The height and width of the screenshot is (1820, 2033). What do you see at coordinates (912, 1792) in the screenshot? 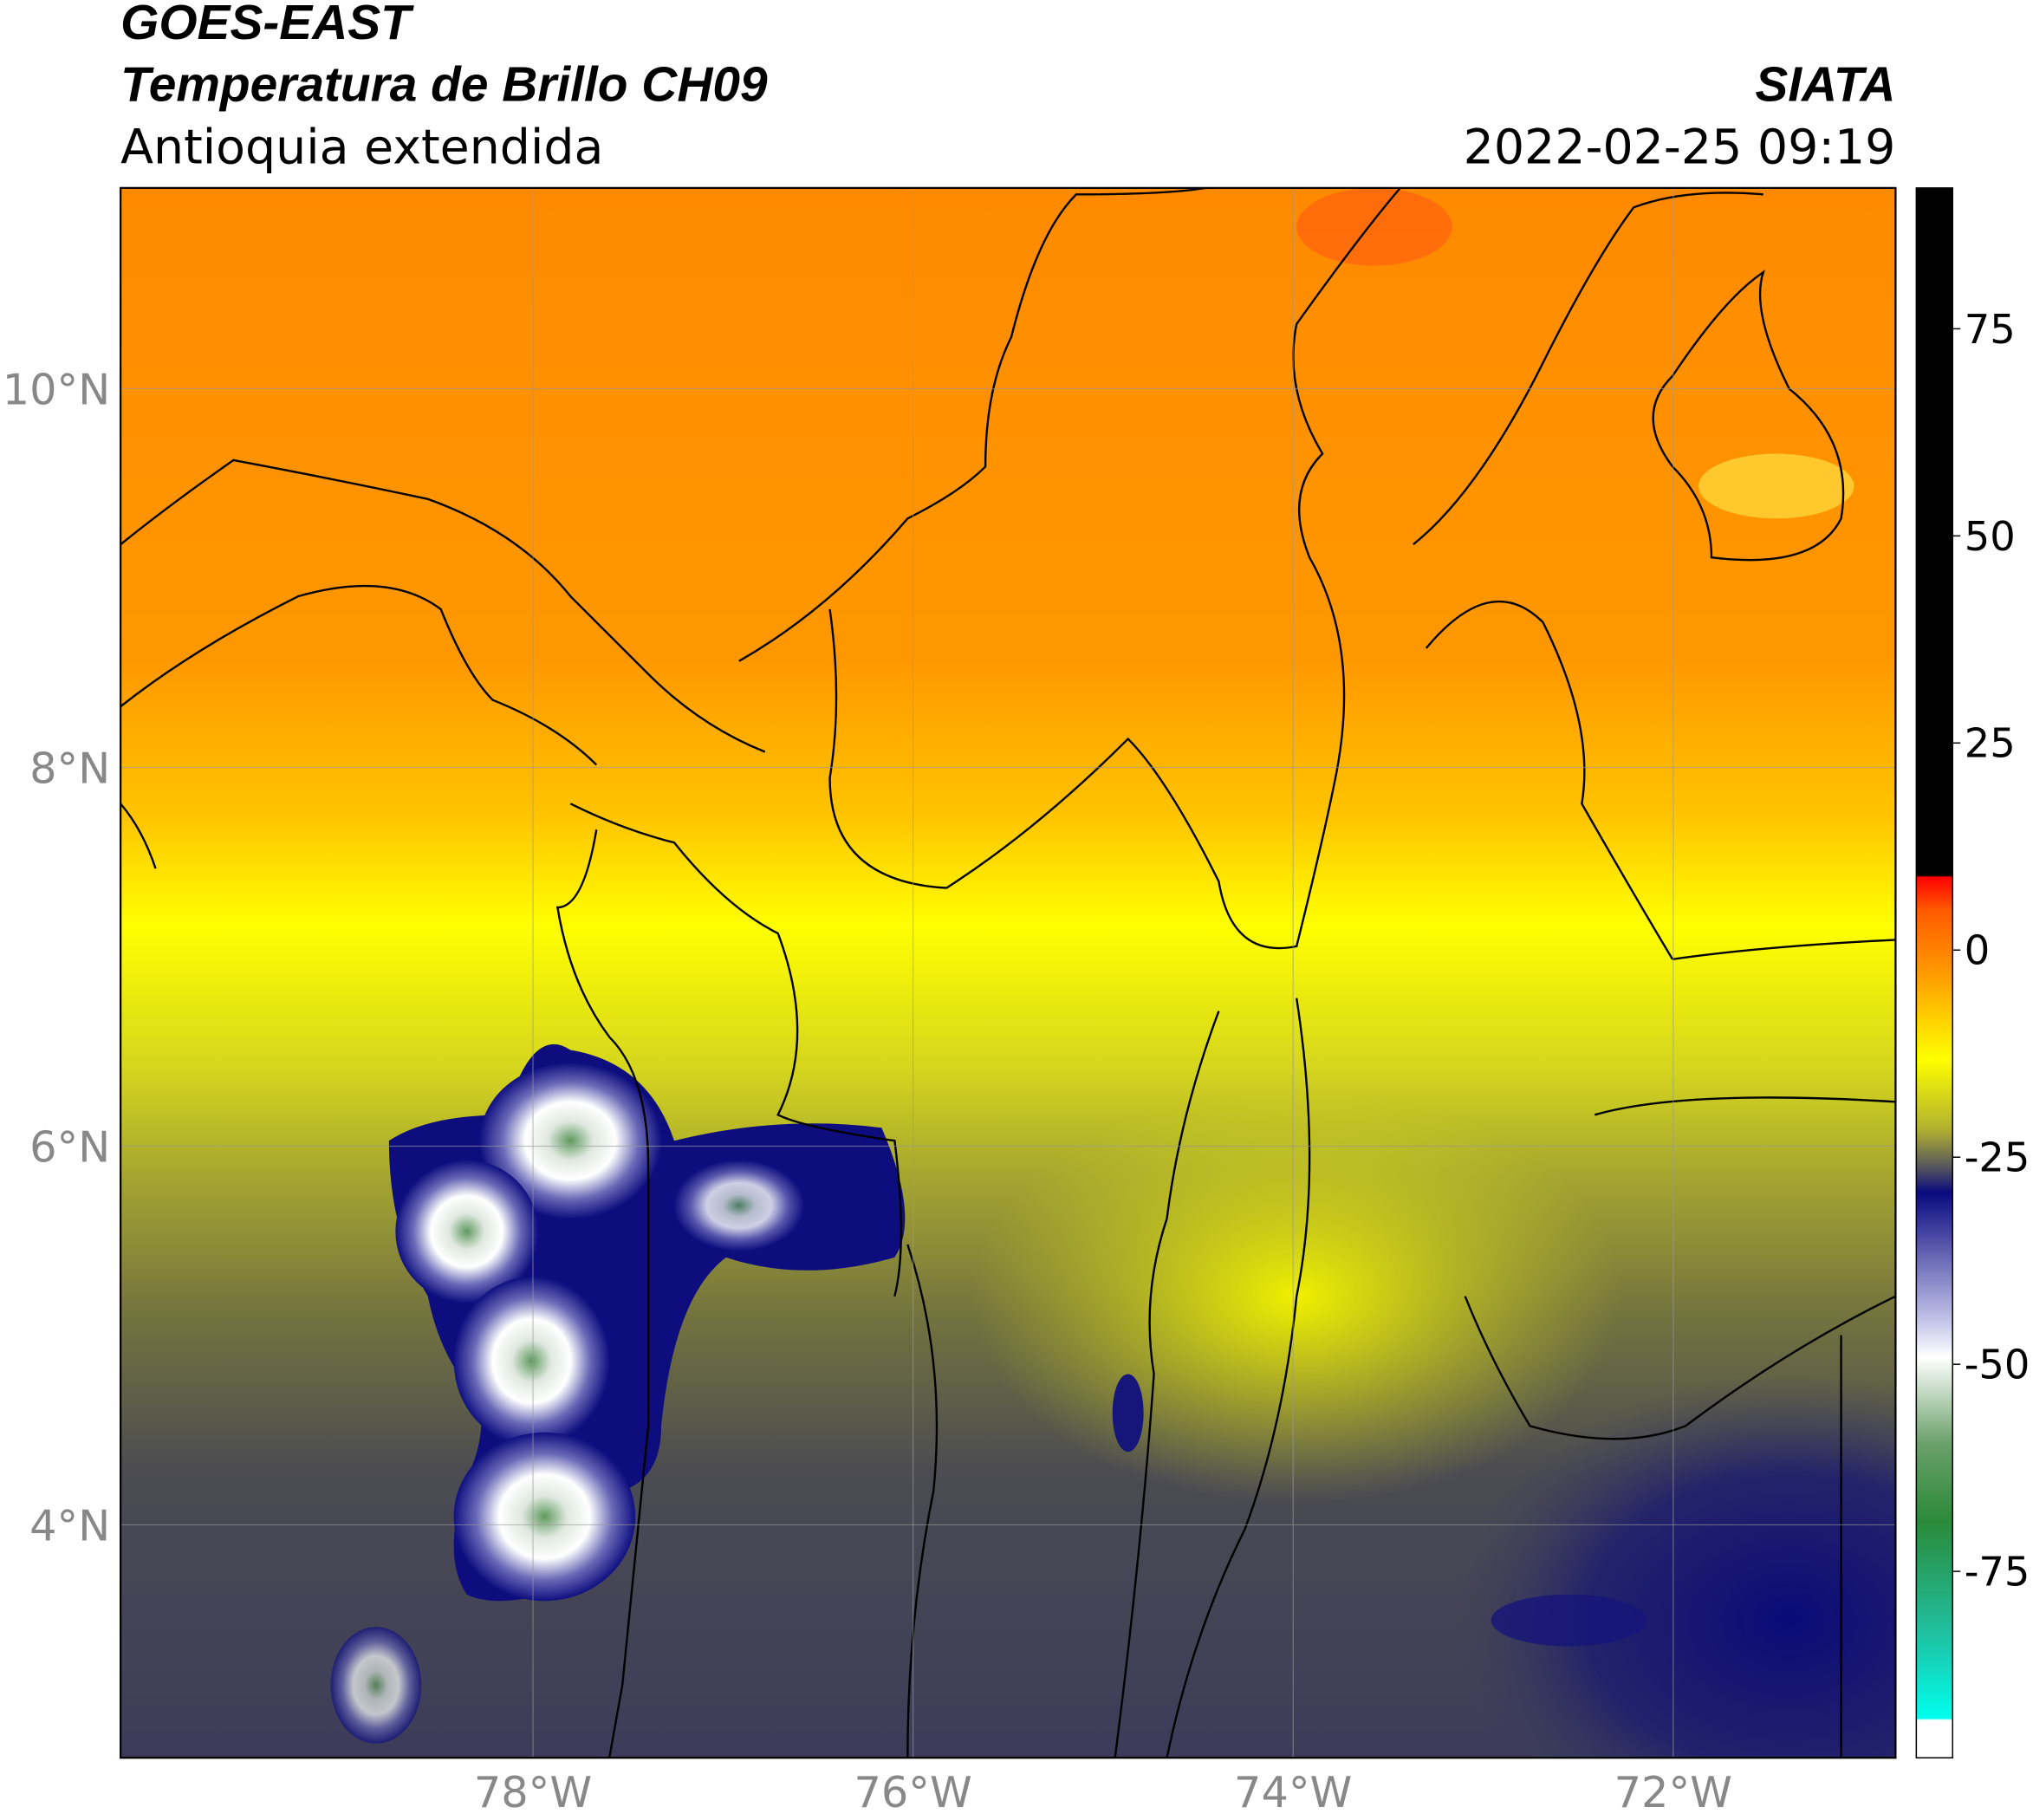
I see `lon-tick-label: 76°W` at bounding box center [912, 1792].